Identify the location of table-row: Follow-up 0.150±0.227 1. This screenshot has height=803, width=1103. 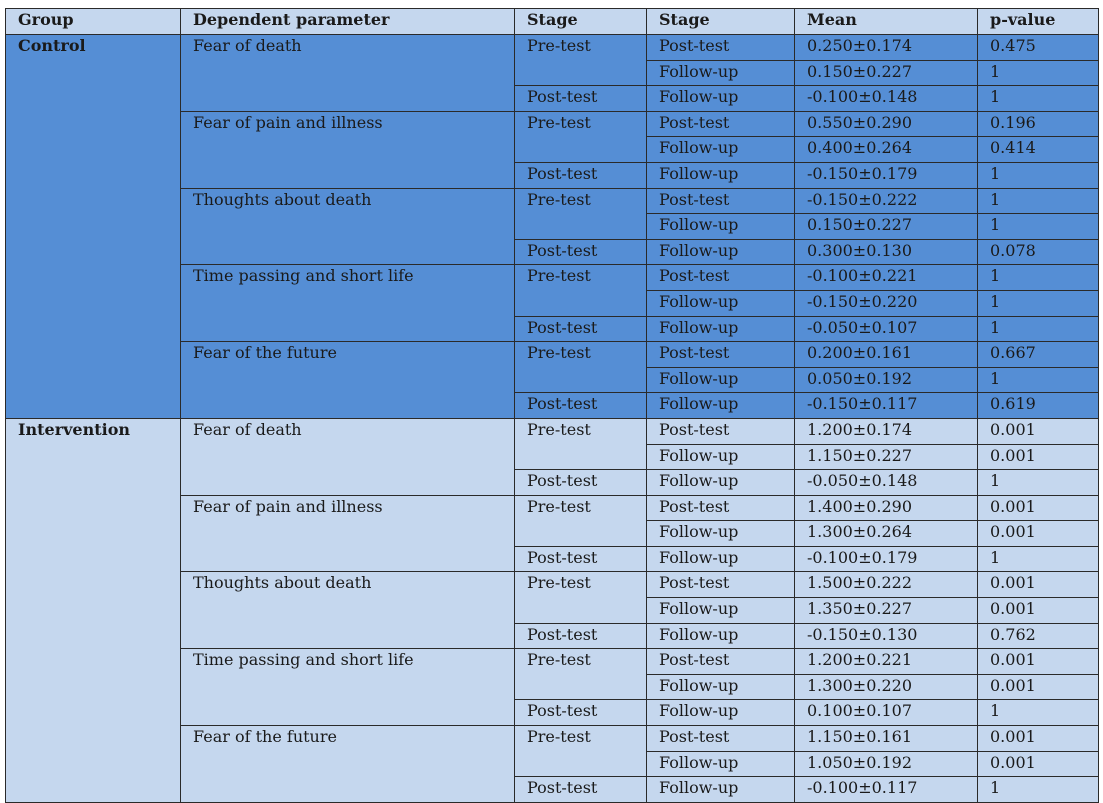
(552, 73).